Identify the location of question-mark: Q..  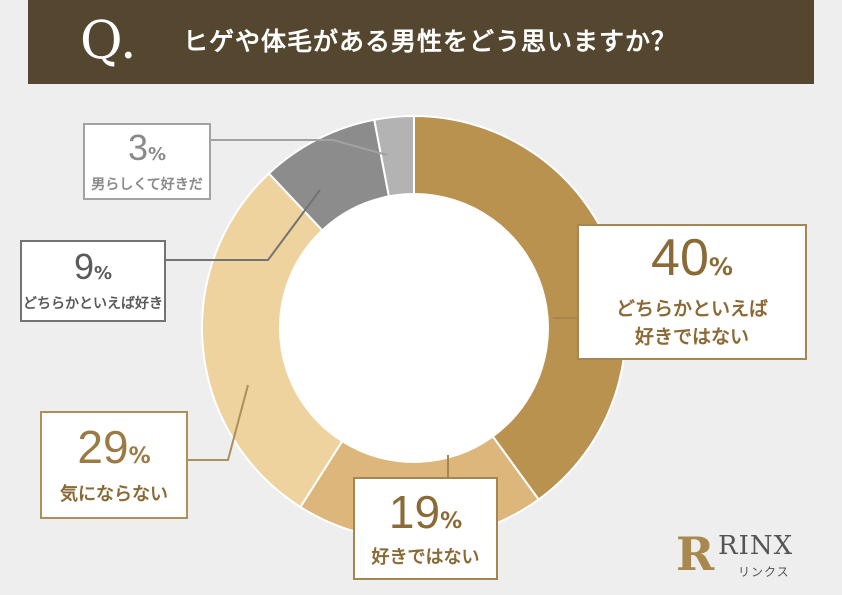
(108, 41).